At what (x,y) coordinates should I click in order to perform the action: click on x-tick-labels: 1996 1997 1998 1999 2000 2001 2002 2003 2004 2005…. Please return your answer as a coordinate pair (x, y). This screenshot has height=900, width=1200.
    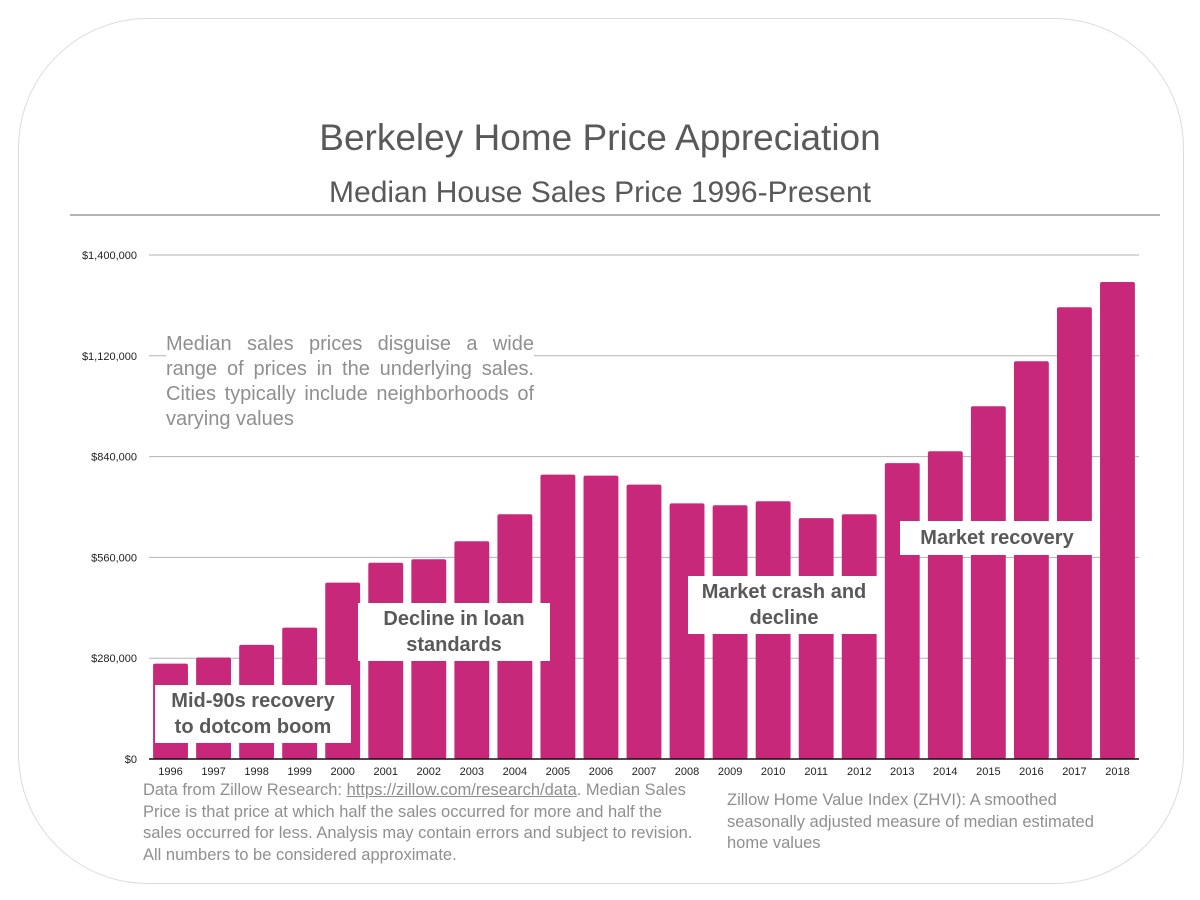
    Looking at the image, I should click on (643, 772).